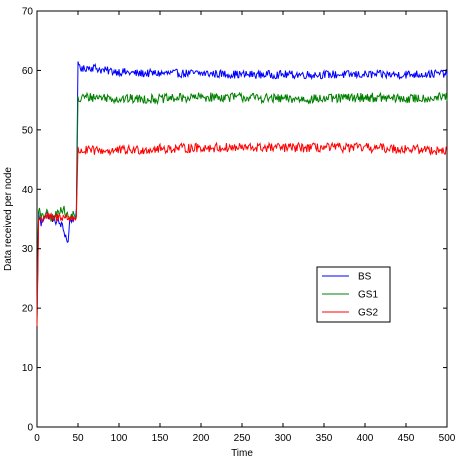 The image size is (463, 463). What do you see at coordinates (28, 249) in the screenshot?
I see `y-tick-label: 30` at bounding box center [28, 249].